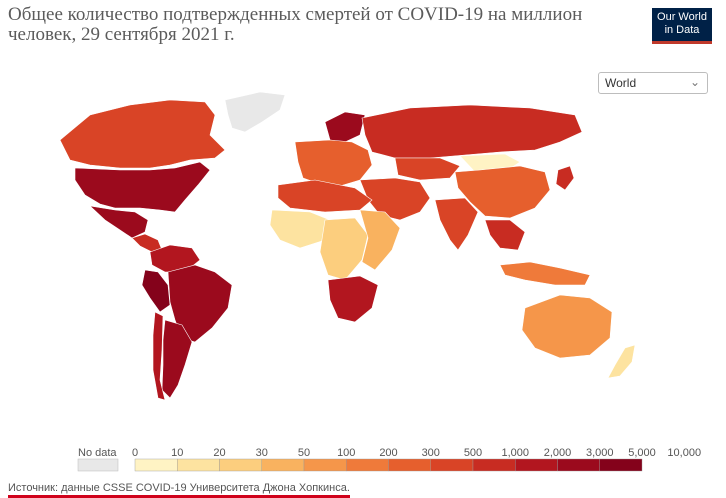  Describe the element at coordinates (621, 83) in the screenshot. I see `region-select-value: World` at that location.